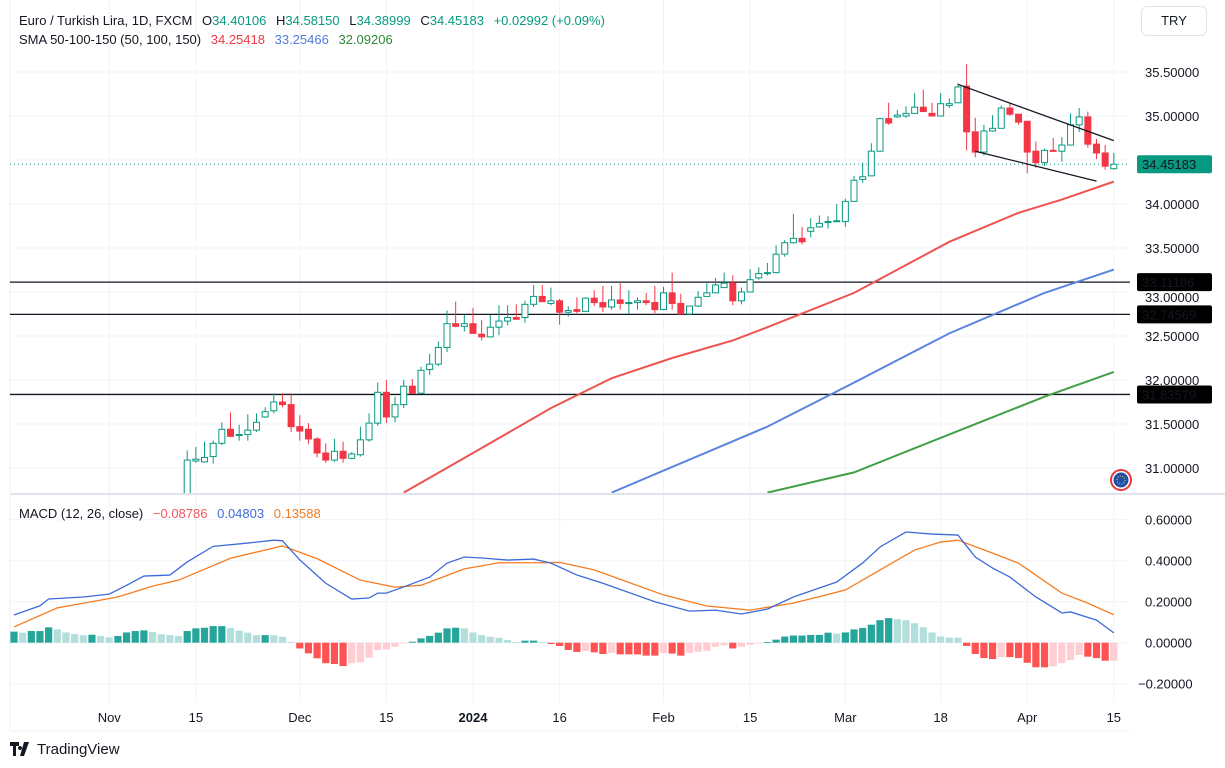 The height and width of the screenshot is (768, 1225). What do you see at coordinates (1174, 282) in the screenshot?
I see `level-price-label: 33.11186` at bounding box center [1174, 282].